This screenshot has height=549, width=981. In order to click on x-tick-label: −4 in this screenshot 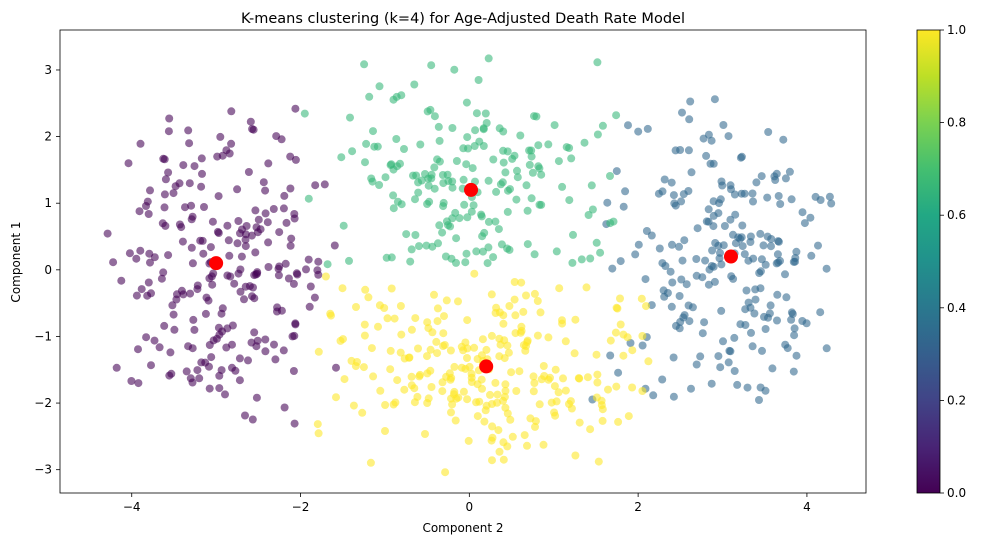, I will do `click(132, 507)`.